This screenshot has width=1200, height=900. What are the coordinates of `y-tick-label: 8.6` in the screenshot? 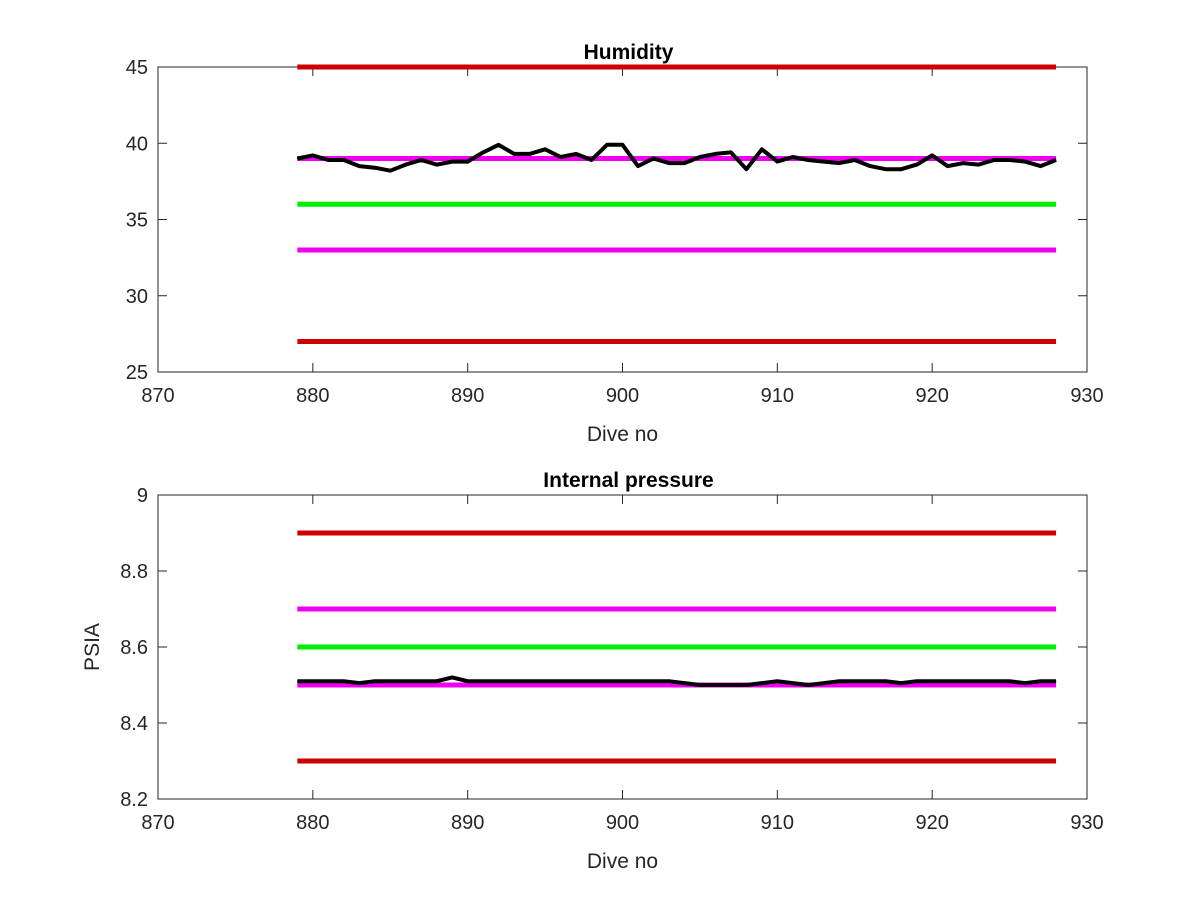 It's located at (134, 648).